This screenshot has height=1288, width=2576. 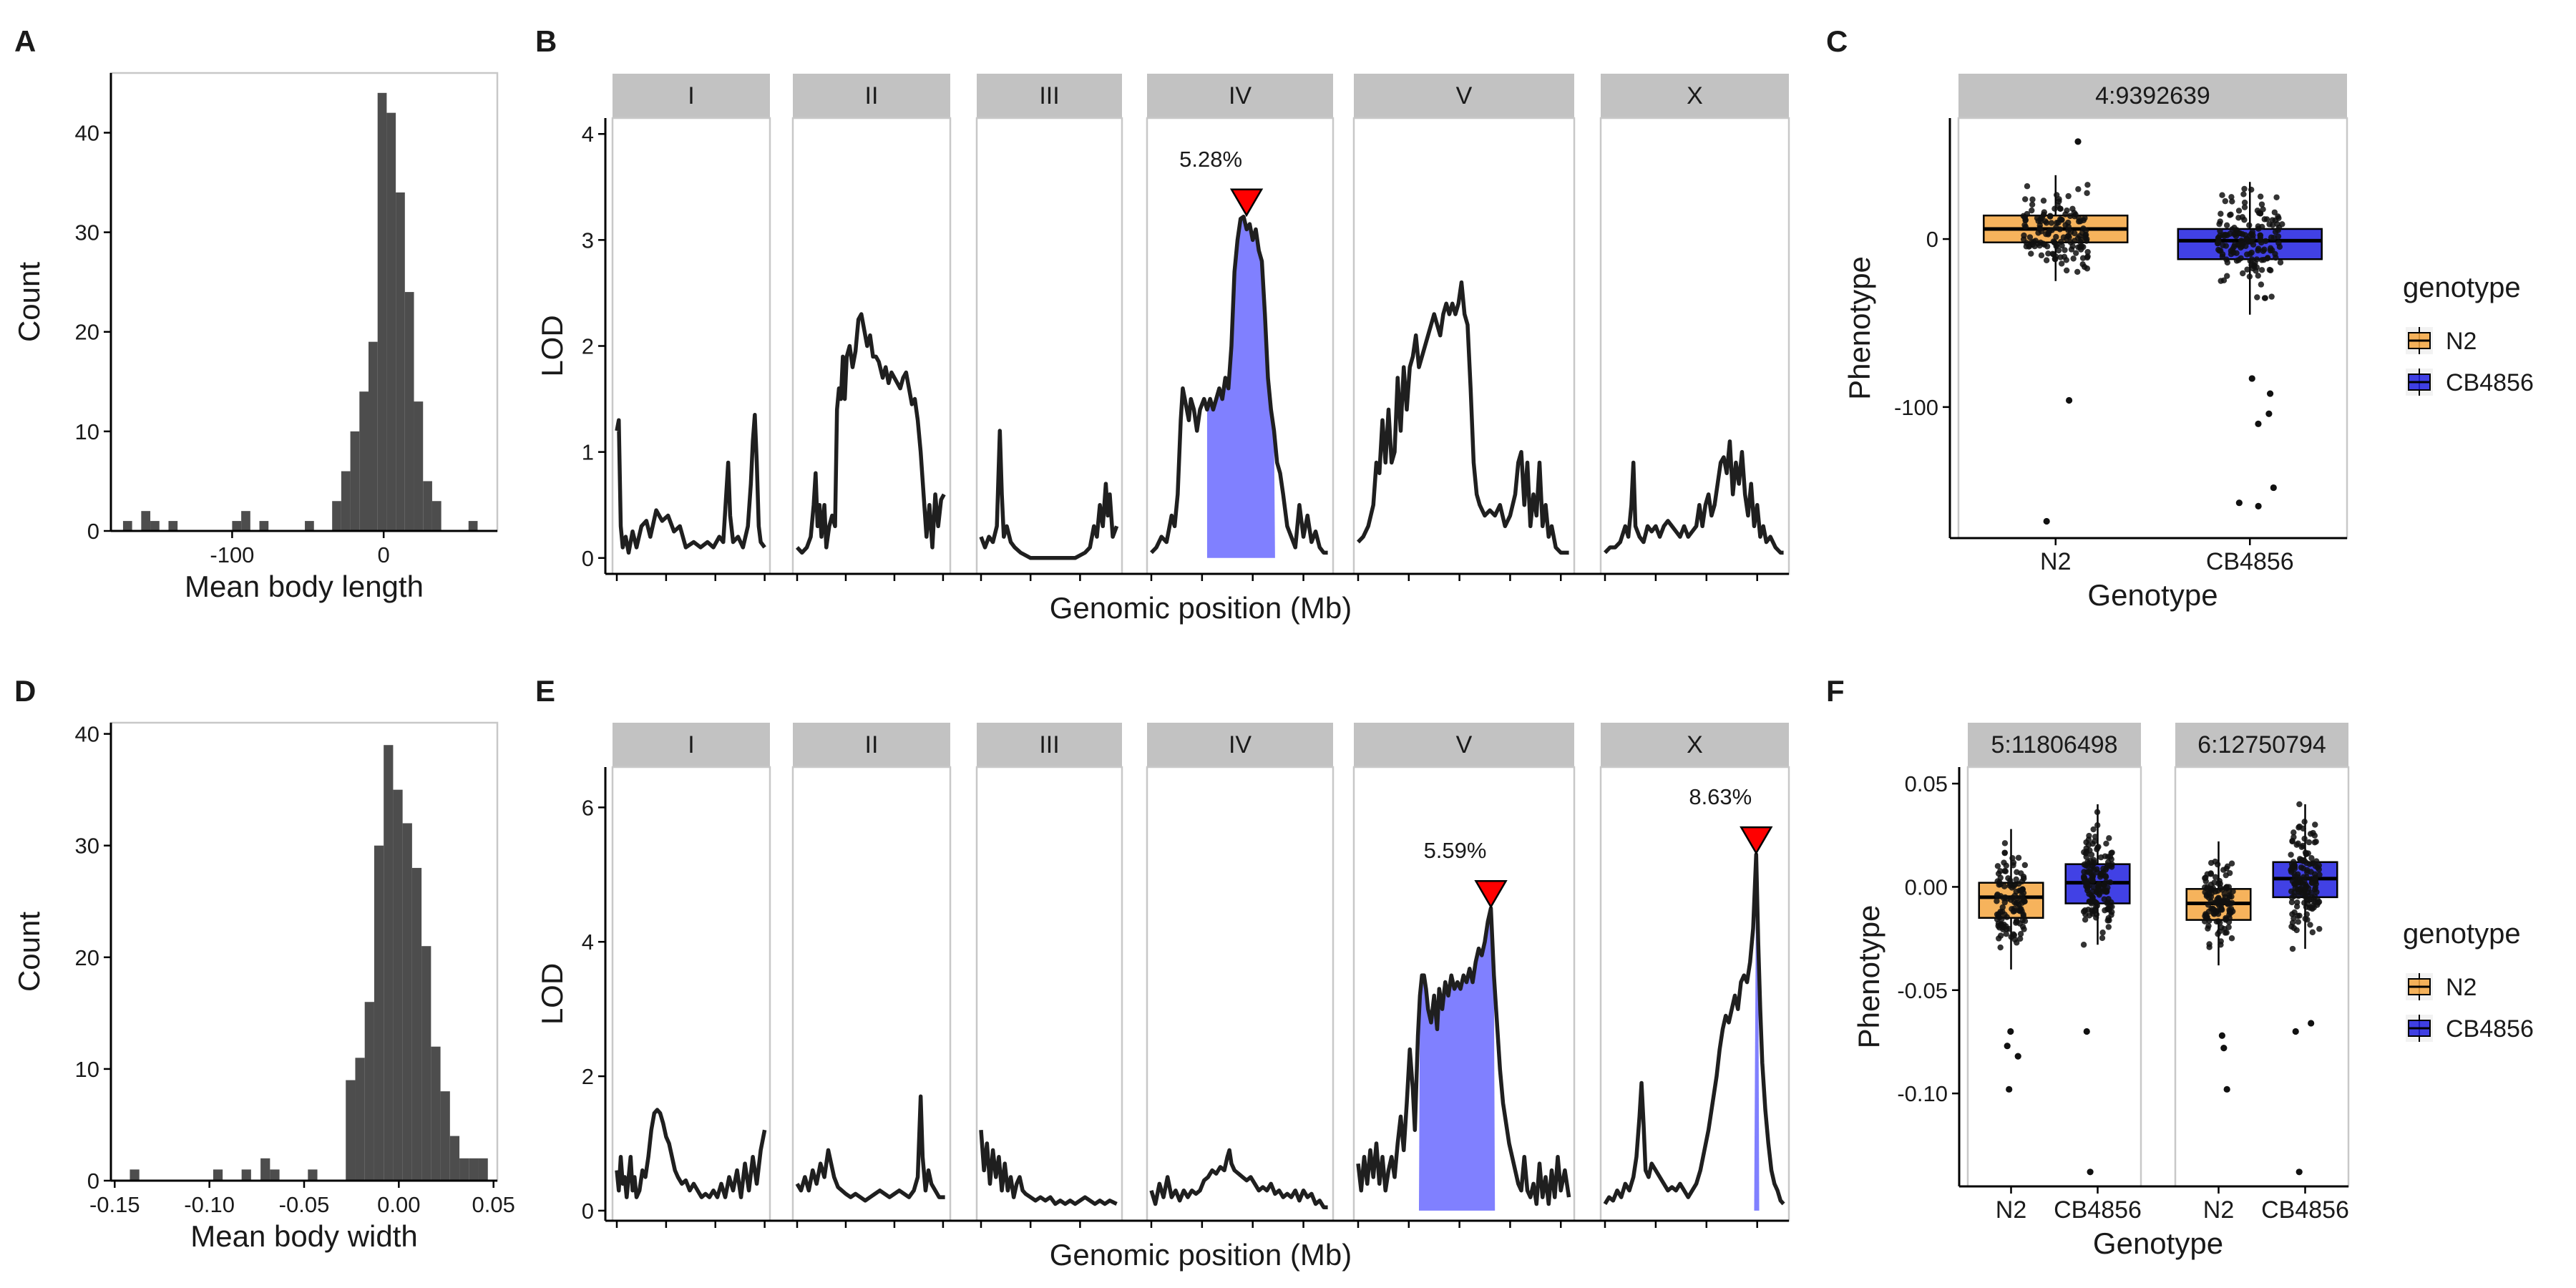 I want to click on facet-strip-label: I, so click(x=691, y=95).